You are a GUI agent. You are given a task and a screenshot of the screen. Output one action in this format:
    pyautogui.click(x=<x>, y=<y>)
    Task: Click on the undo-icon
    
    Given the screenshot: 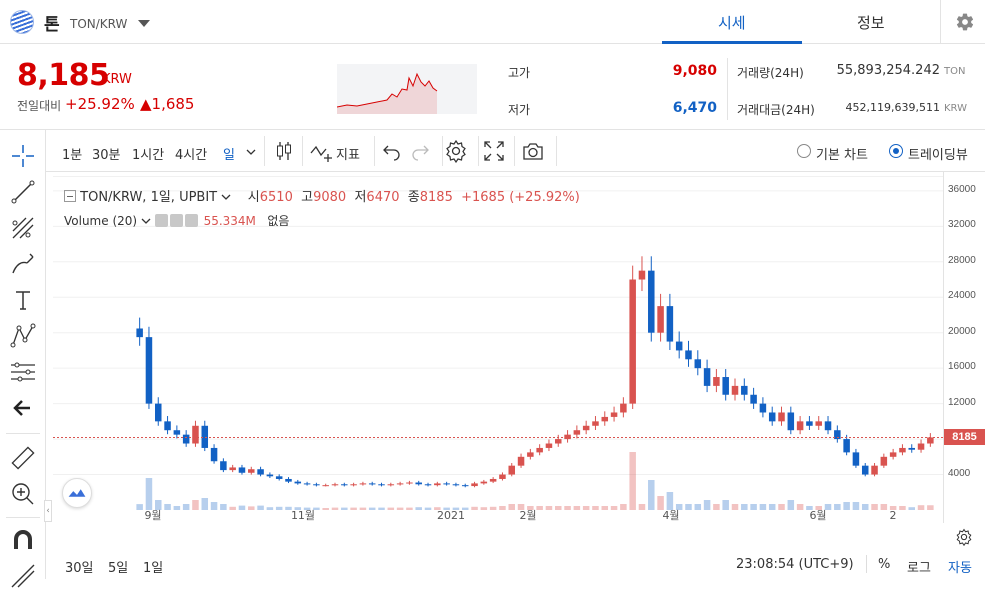 What is the action you would take?
    pyautogui.click(x=392, y=151)
    